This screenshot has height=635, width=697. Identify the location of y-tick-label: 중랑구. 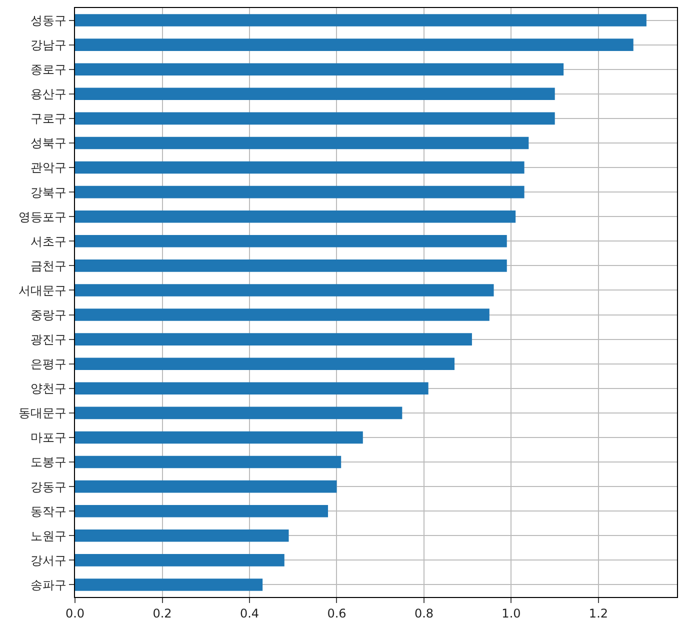
(48, 315).